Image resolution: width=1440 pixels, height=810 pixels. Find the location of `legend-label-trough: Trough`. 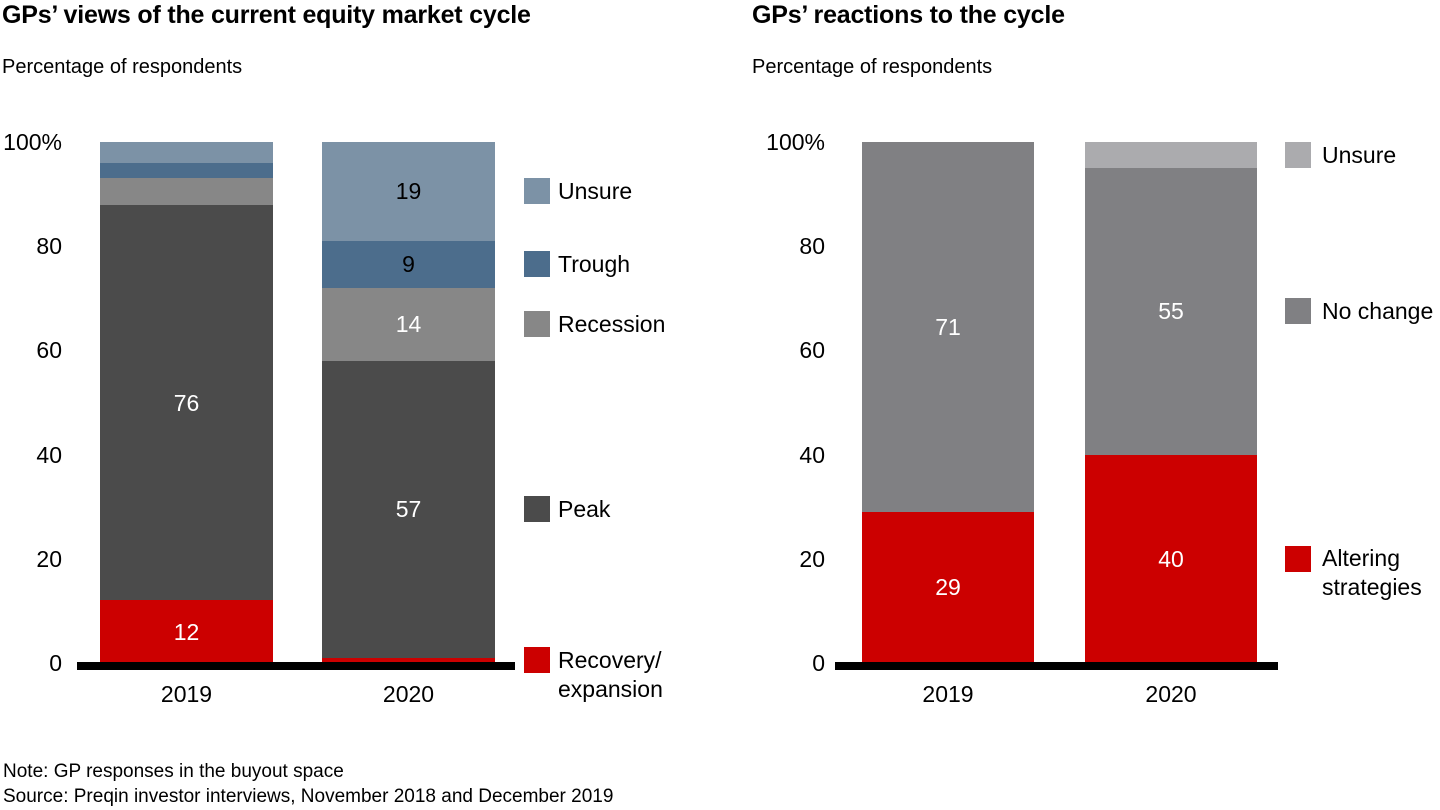

legend-label-trough: Trough is located at coordinates (594, 263).